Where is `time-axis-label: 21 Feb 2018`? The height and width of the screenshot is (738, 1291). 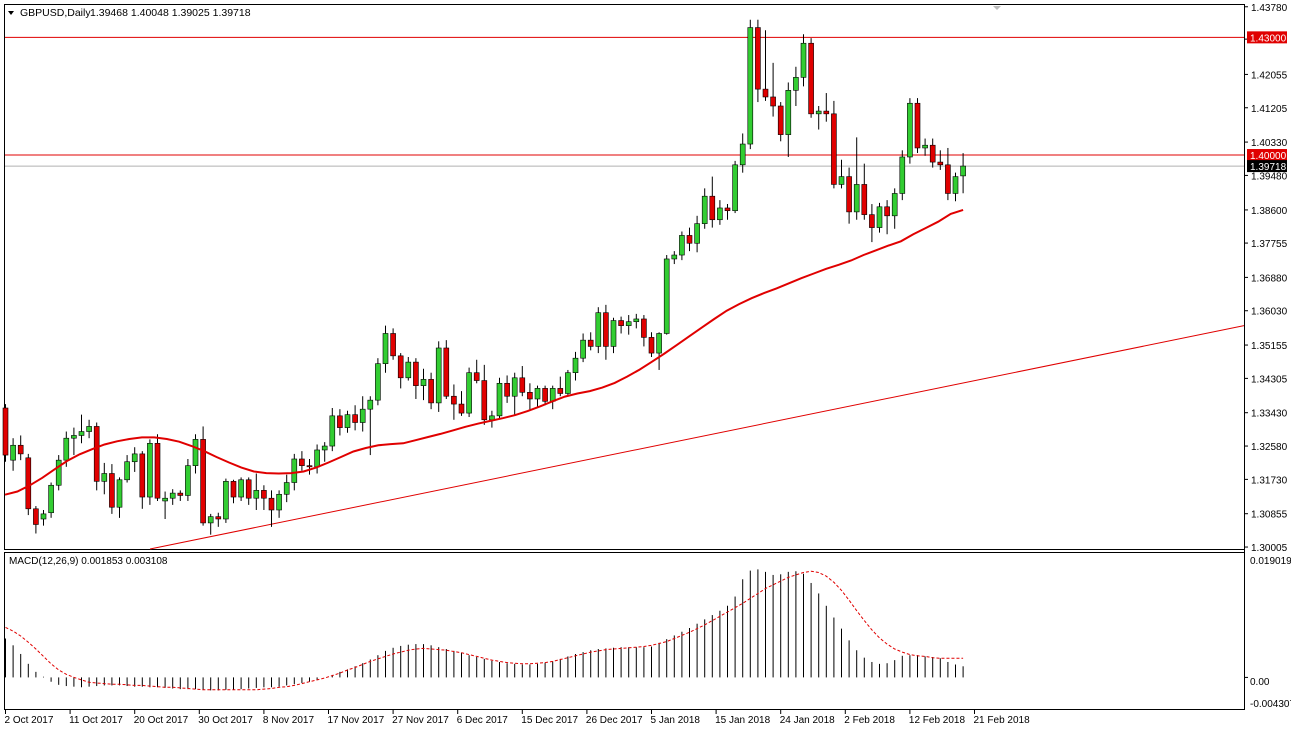 time-axis-label: 21 Feb 2018 is located at coordinates (1002, 720).